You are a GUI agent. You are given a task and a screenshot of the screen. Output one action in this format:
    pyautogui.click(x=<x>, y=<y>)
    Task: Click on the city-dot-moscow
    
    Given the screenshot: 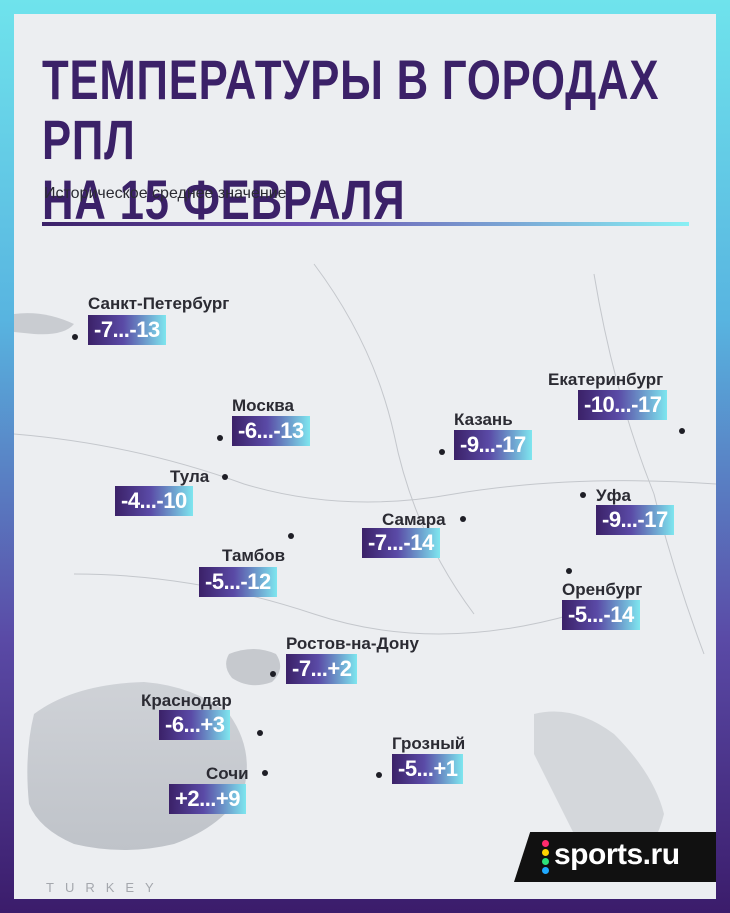 What is the action you would take?
    pyautogui.click(x=220, y=438)
    